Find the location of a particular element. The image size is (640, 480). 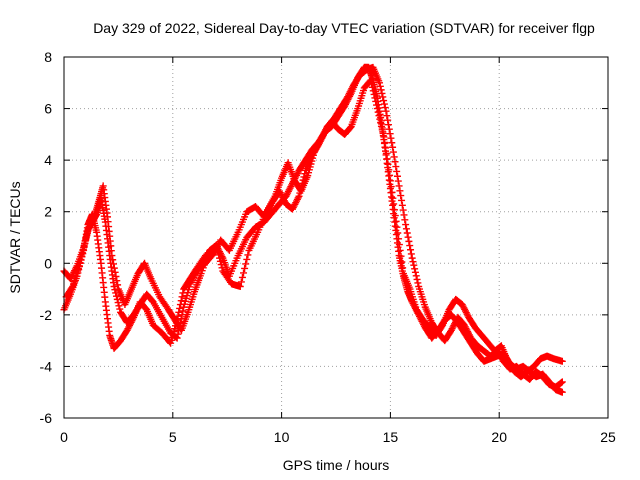

x-tick-label: 10 is located at coordinates (282, 437).